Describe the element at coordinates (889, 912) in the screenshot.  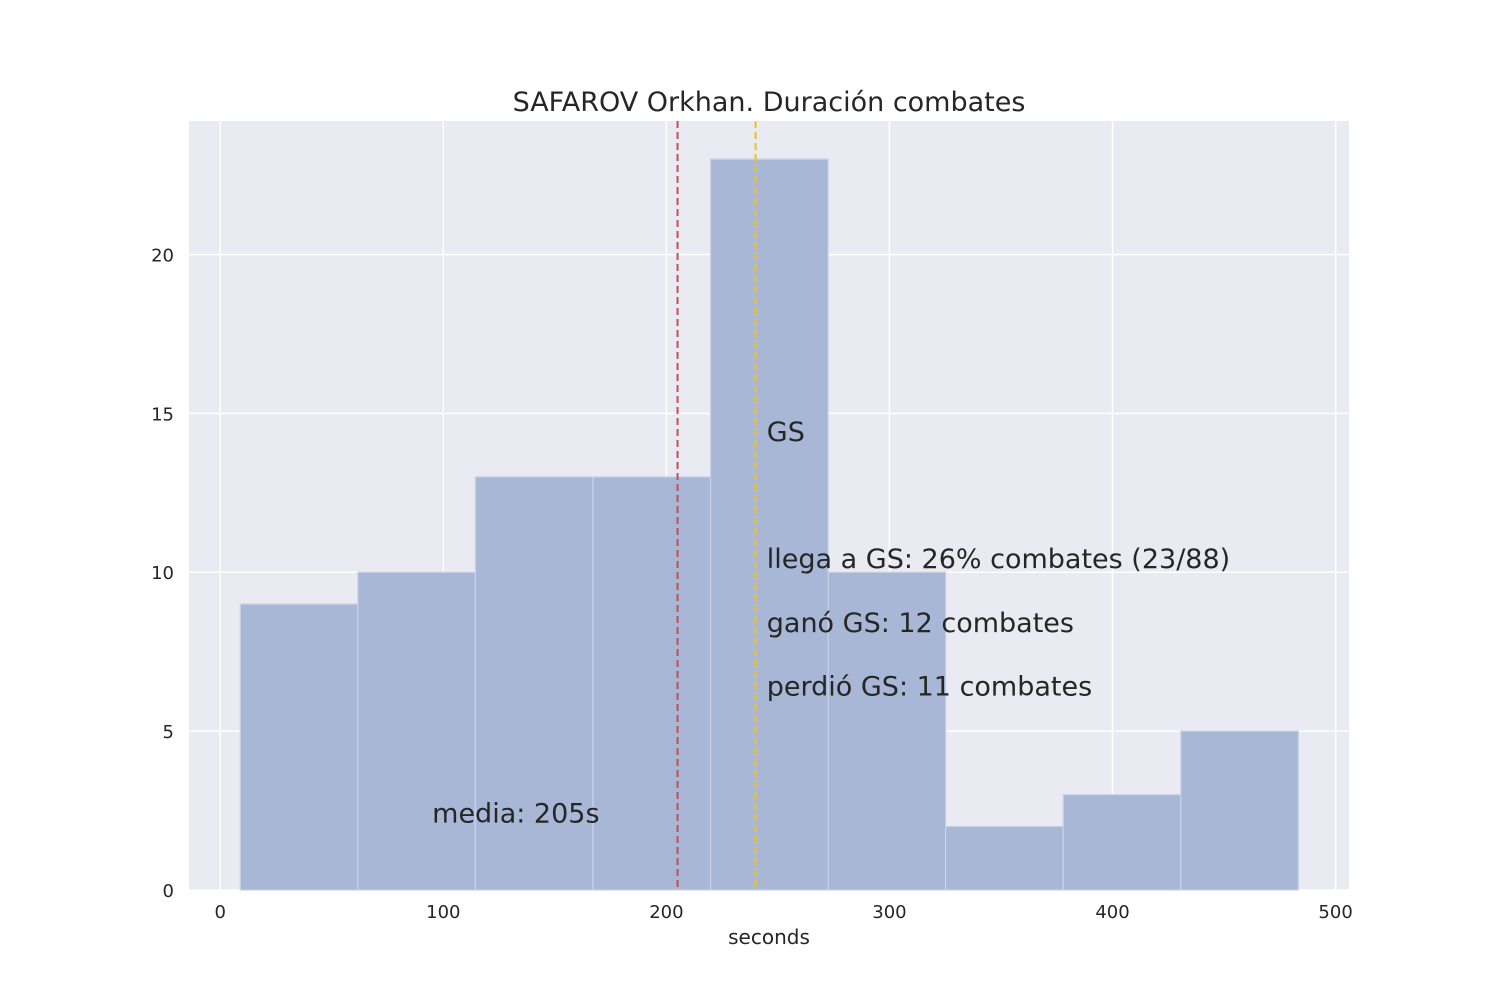
I see `x-tick-label: 300` at that location.